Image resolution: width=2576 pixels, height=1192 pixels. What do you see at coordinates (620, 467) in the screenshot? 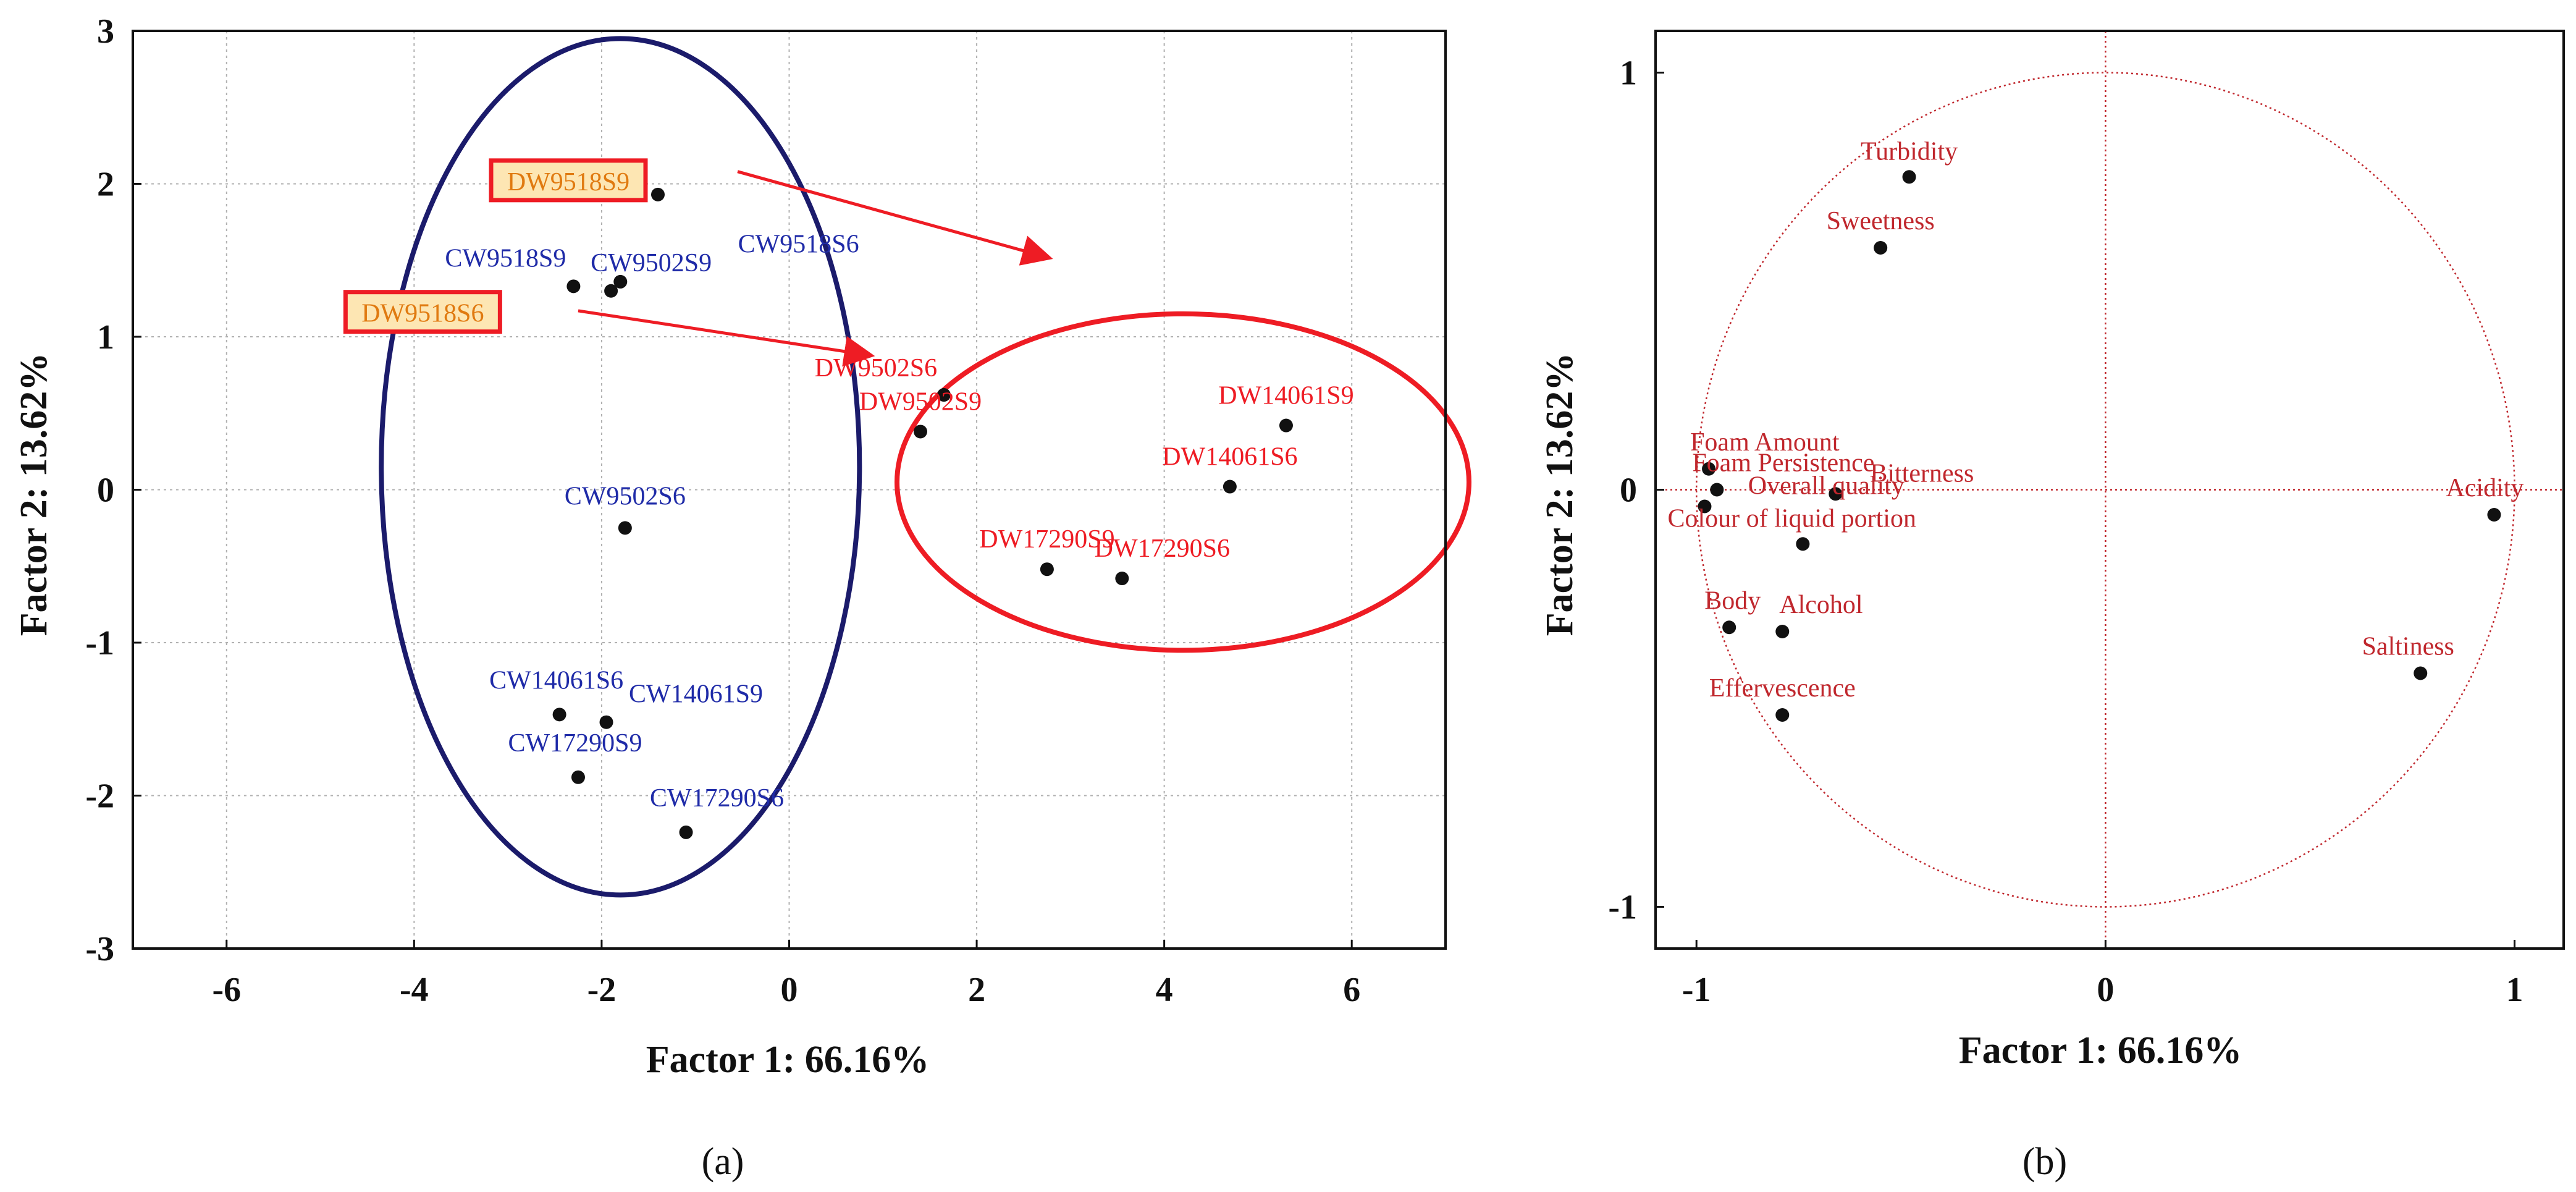
I see `cw-cluster-ellipse` at bounding box center [620, 467].